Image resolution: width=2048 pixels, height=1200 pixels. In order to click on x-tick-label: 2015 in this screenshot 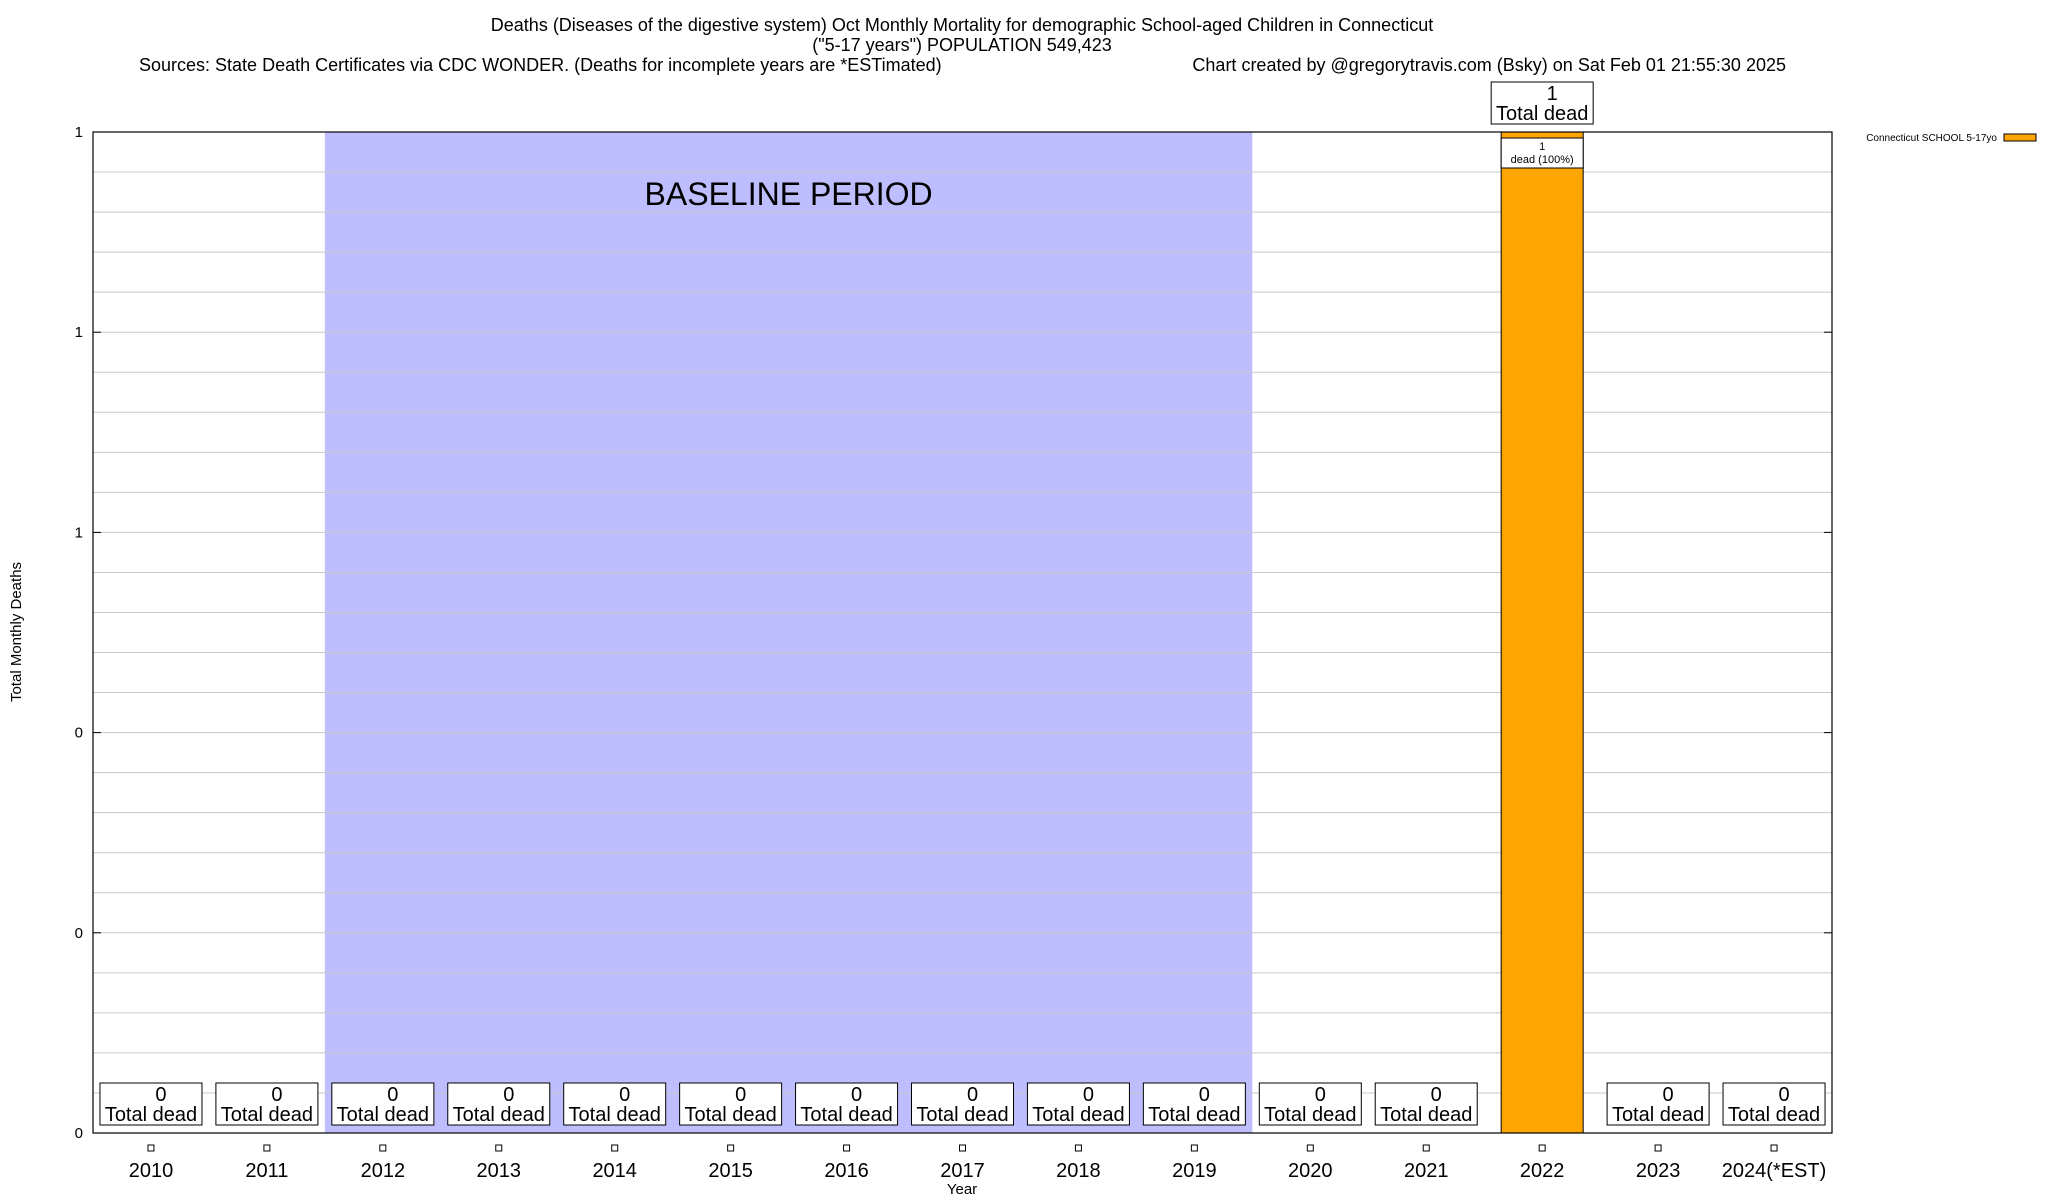, I will do `click(730, 1171)`.